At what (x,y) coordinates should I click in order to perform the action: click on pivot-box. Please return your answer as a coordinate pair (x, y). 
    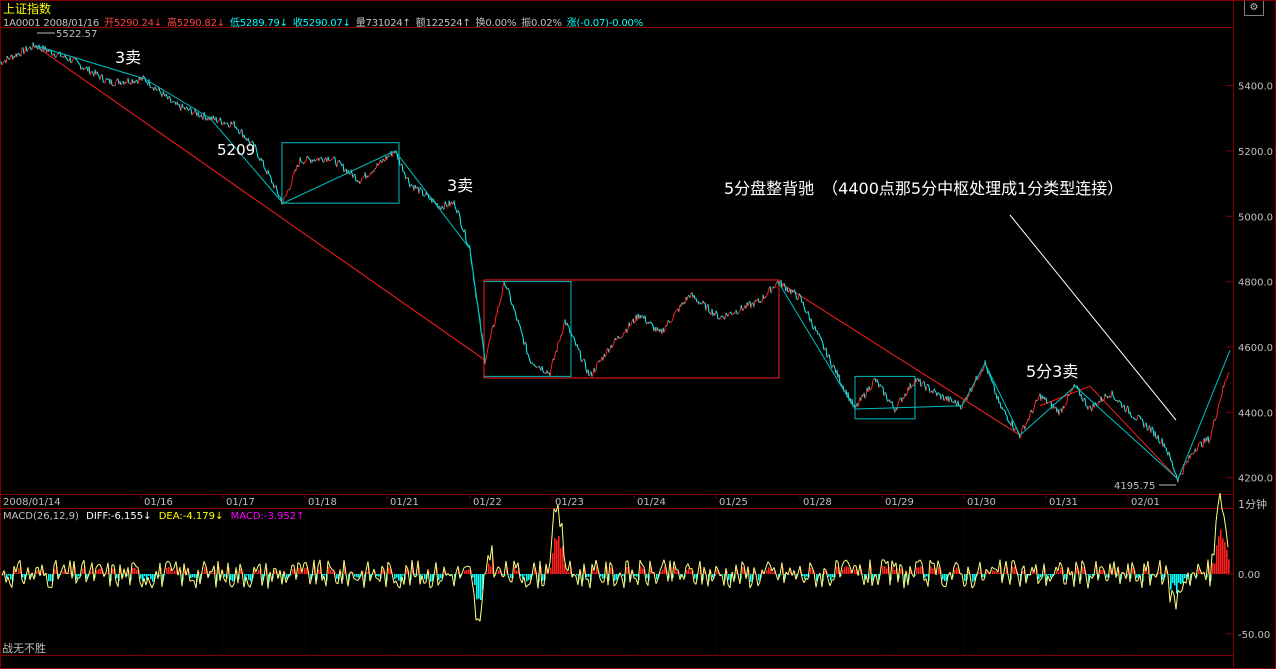
    Looking at the image, I should click on (340, 173).